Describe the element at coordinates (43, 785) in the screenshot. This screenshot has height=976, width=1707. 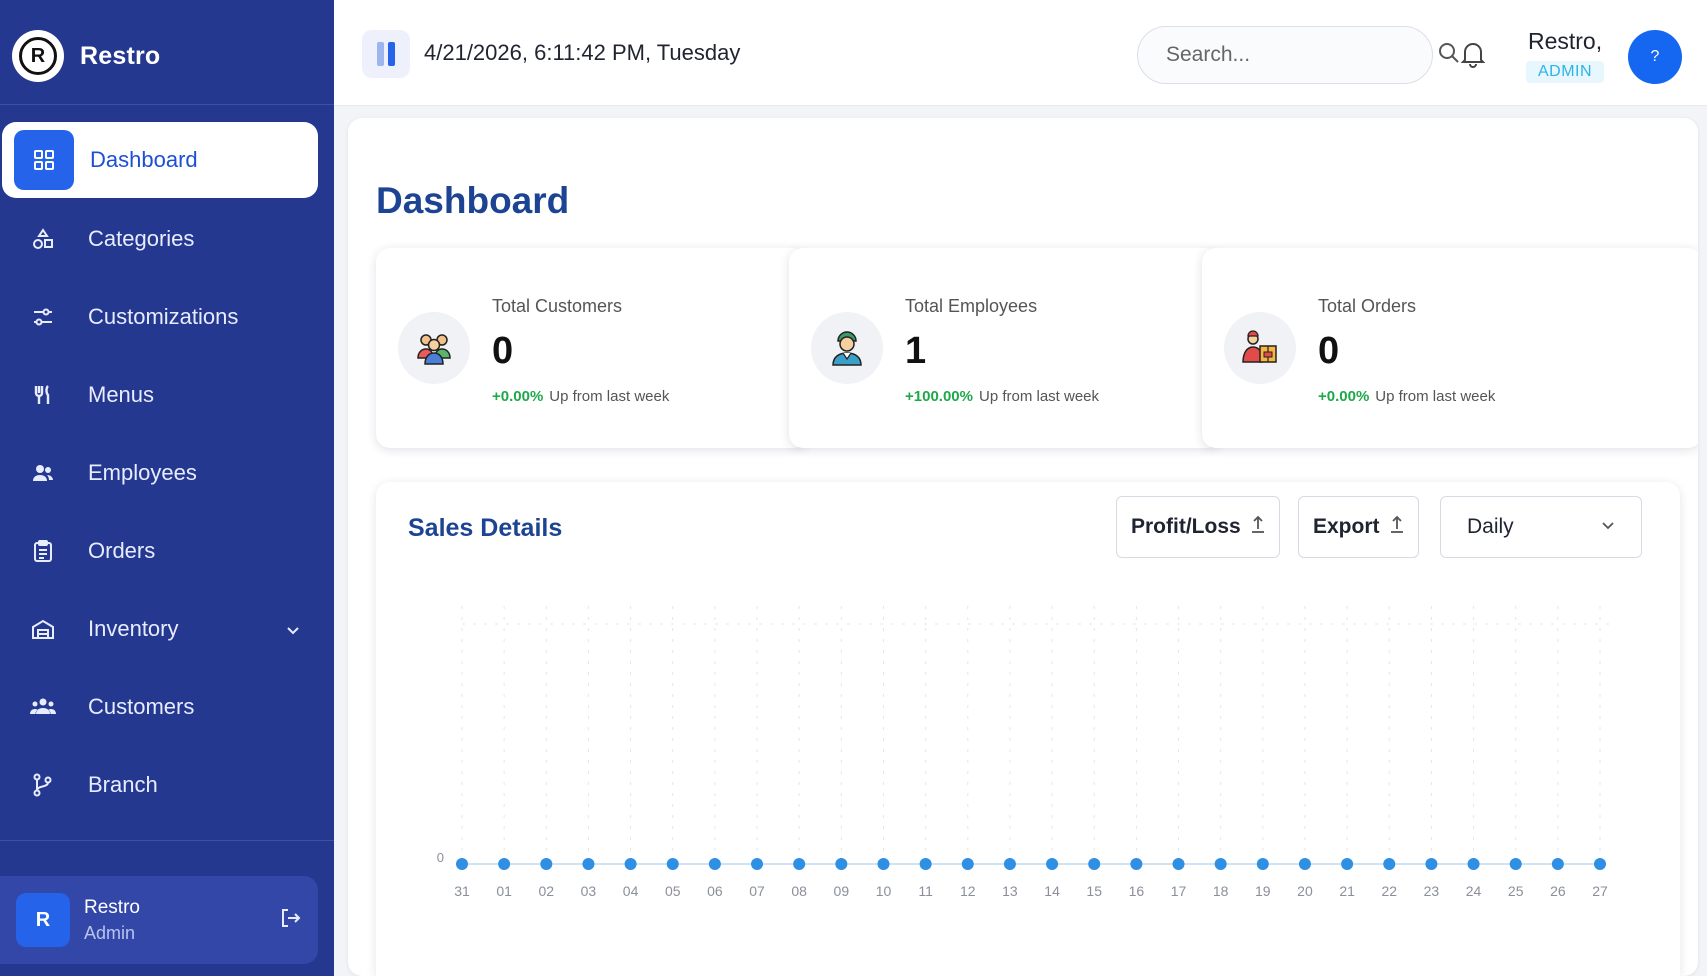
I see `branch-icon` at that location.